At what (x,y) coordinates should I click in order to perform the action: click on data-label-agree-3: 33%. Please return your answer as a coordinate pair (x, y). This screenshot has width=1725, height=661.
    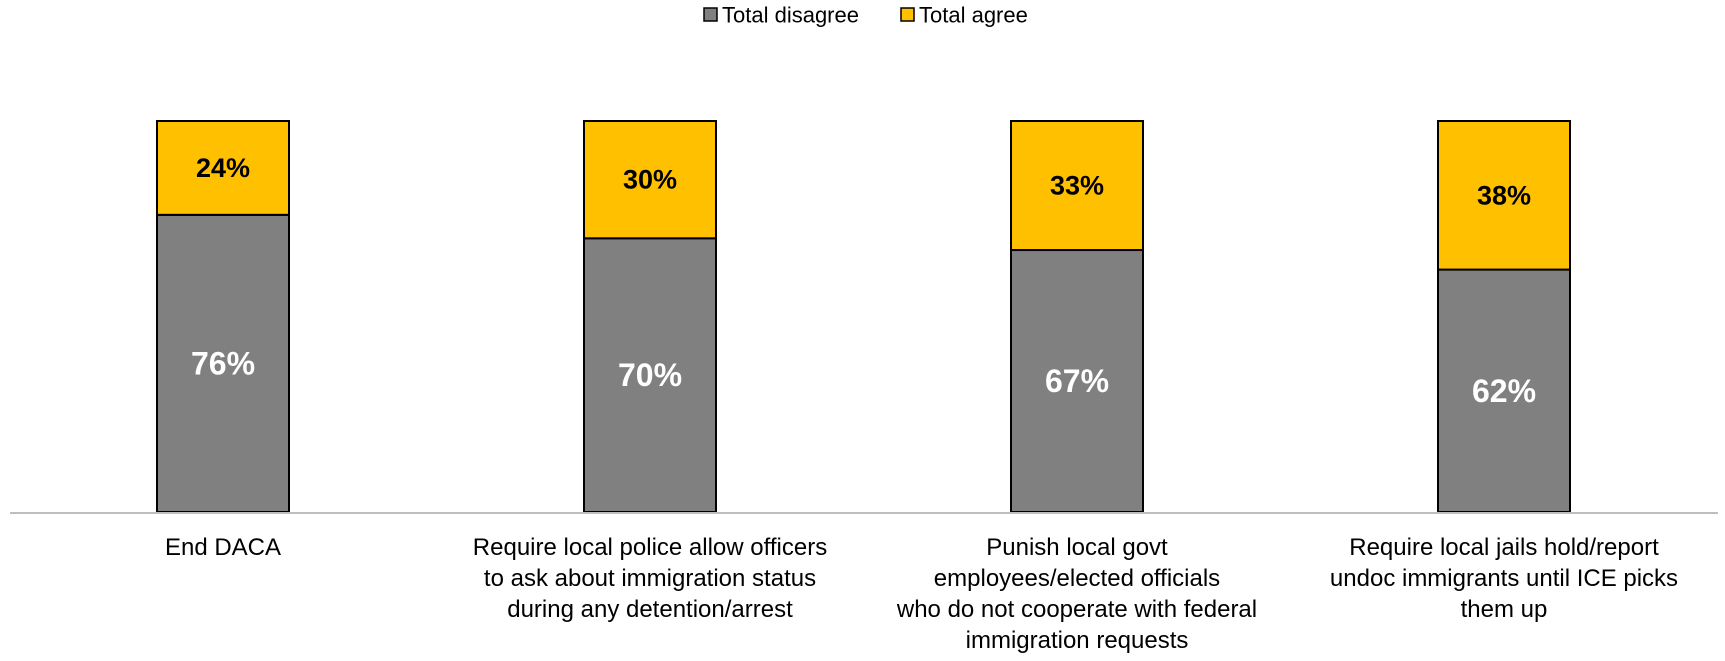
    Looking at the image, I should click on (1077, 186).